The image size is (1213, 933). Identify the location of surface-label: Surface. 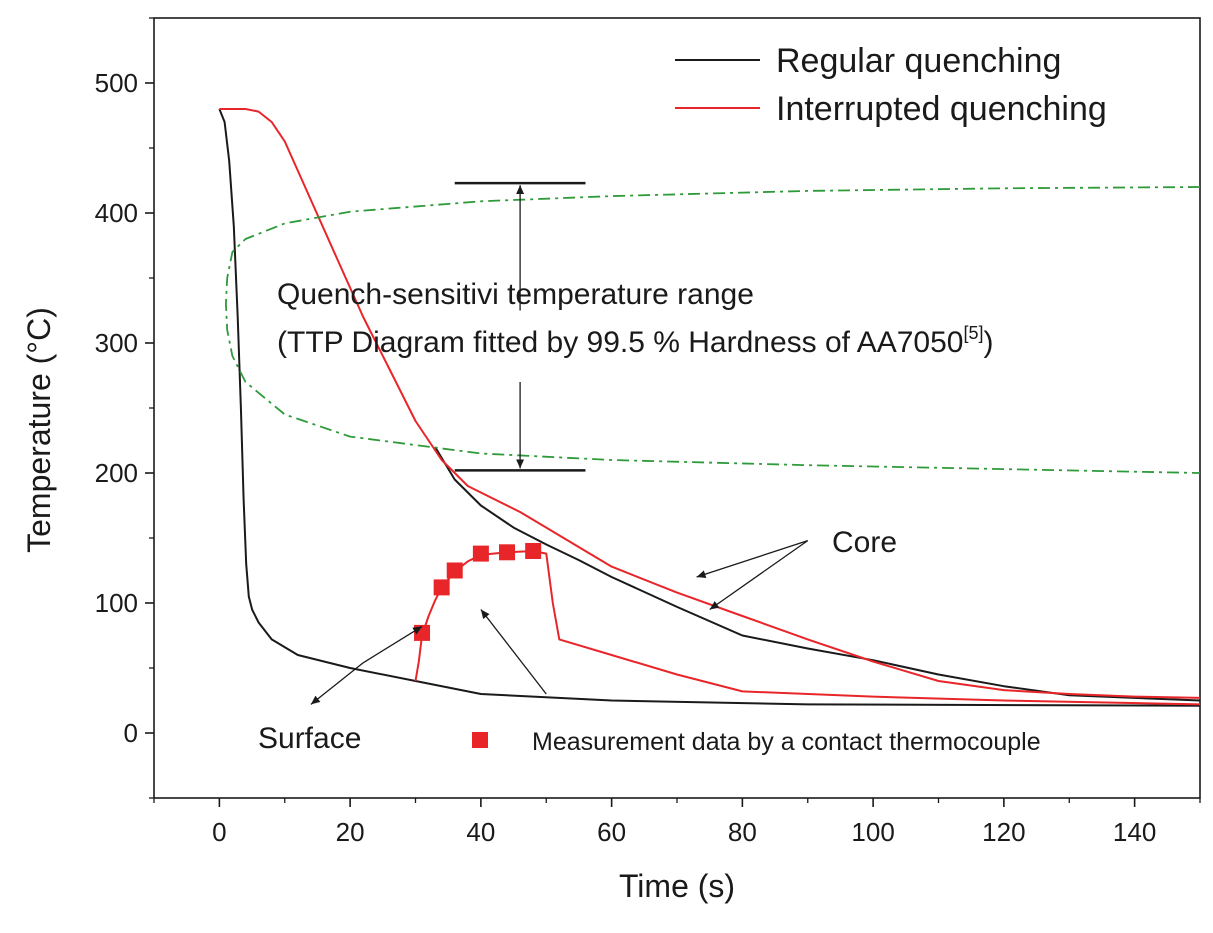
(309, 738).